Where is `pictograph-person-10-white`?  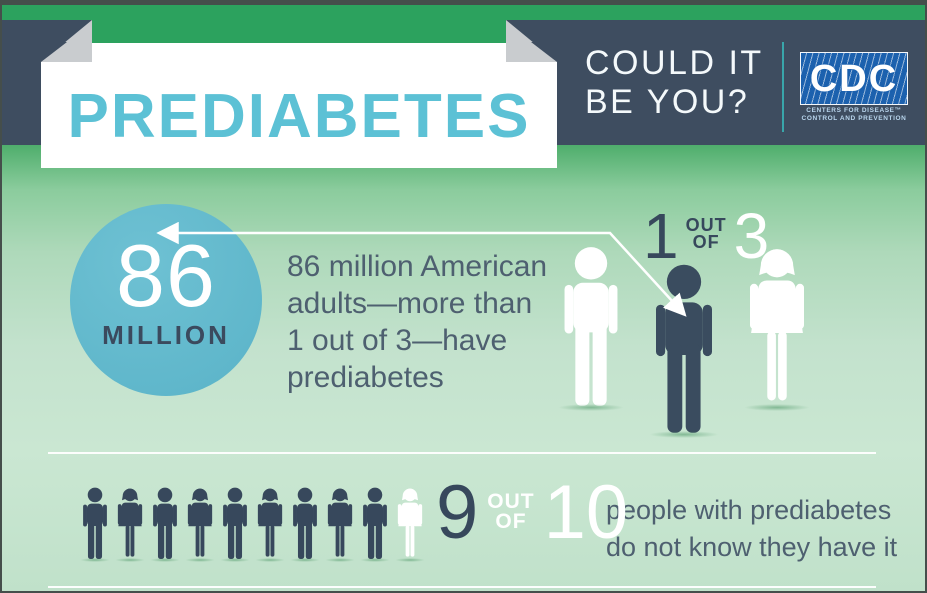
pictograph-person-10-white is located at coordinates (410, 524).